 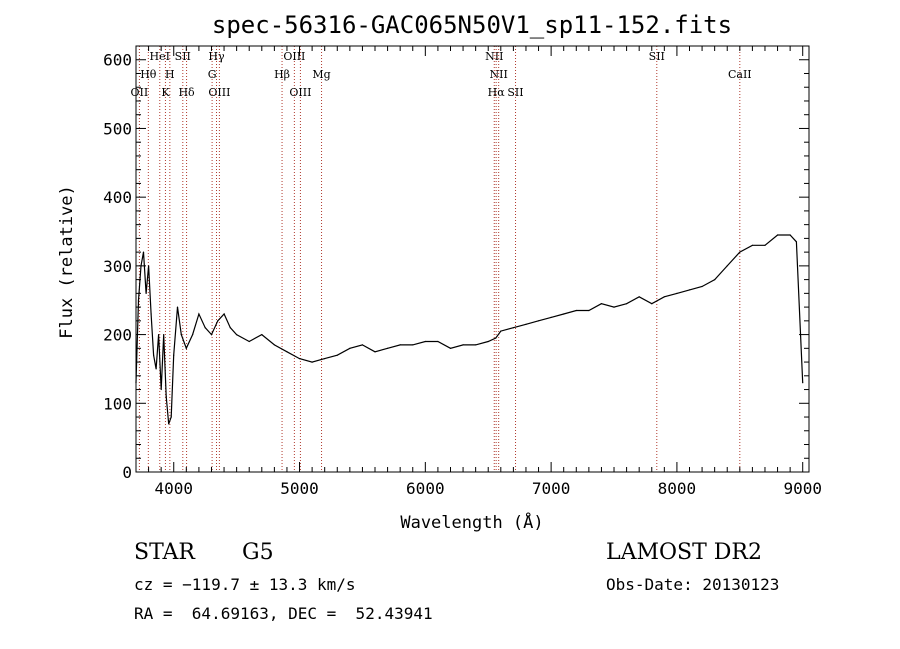 I want to click on line-label-12: Mg, so click(x=321, y=74).